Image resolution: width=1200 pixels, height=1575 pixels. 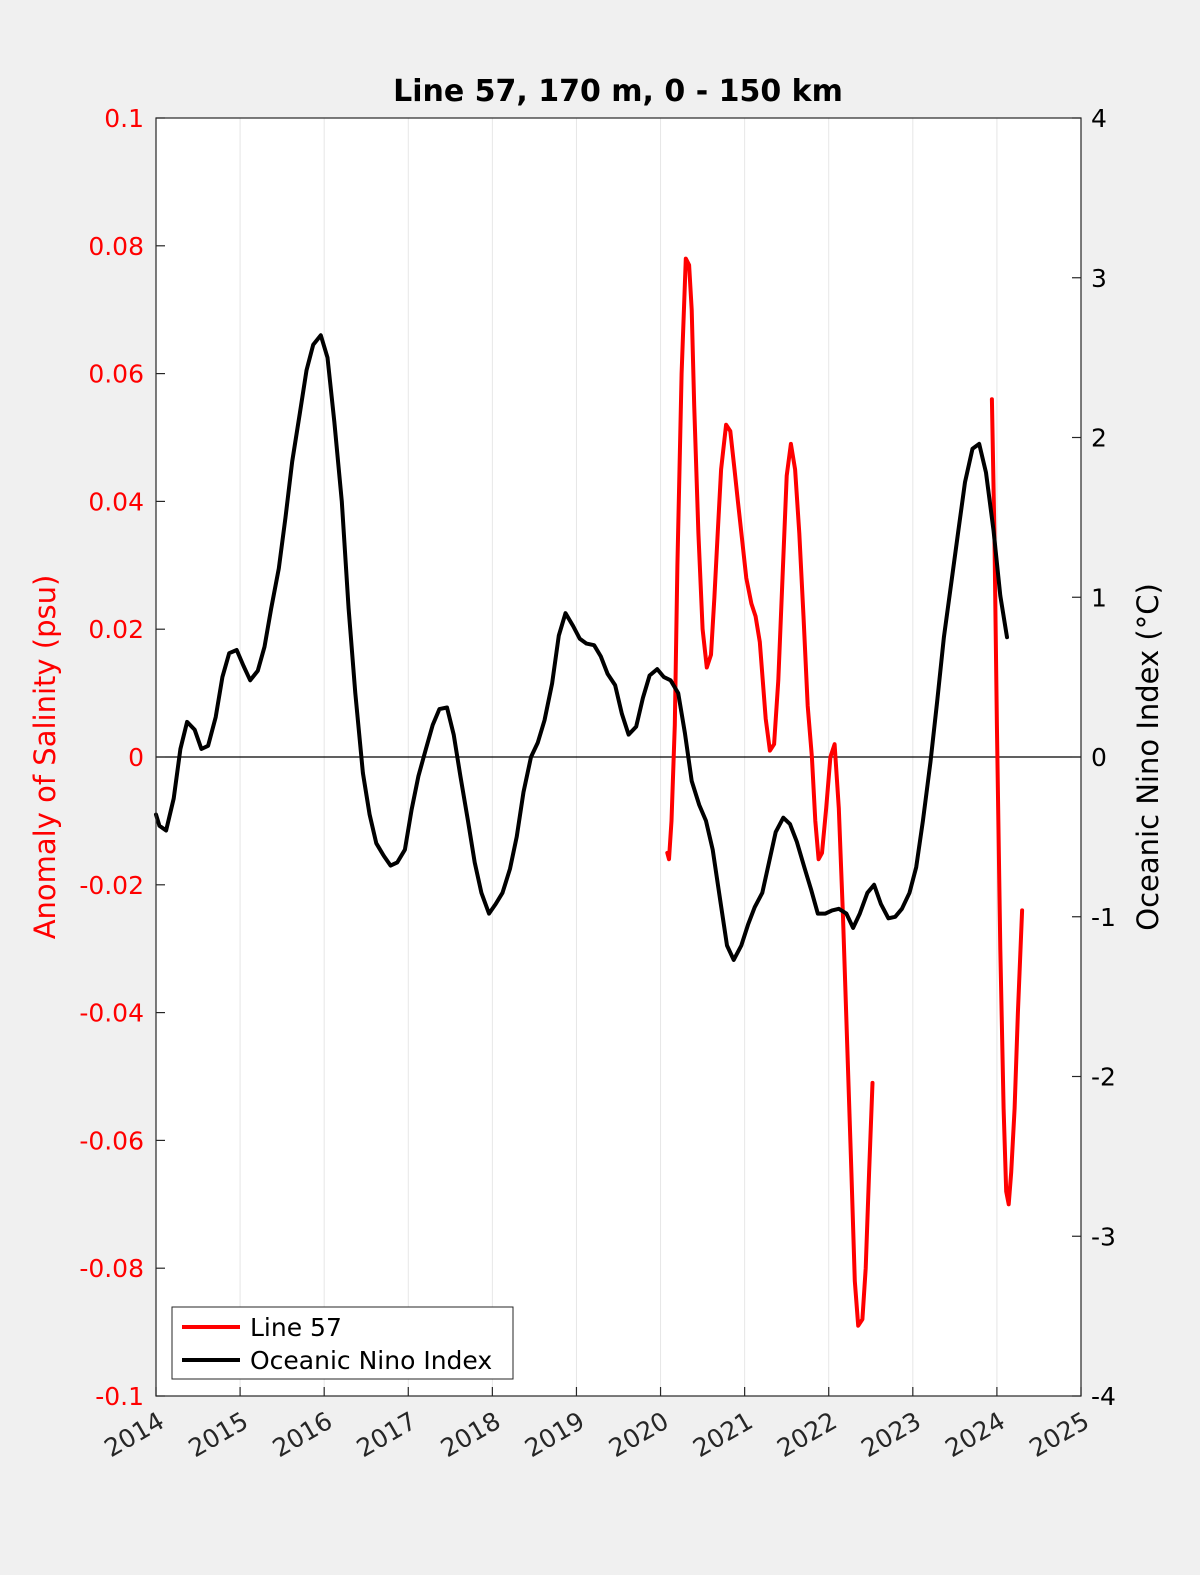 What do you see at coordinates (1103, 1236) in the screenshot?
I see `y-right-tick-label: -3` at bounding box center [1103, 1236].